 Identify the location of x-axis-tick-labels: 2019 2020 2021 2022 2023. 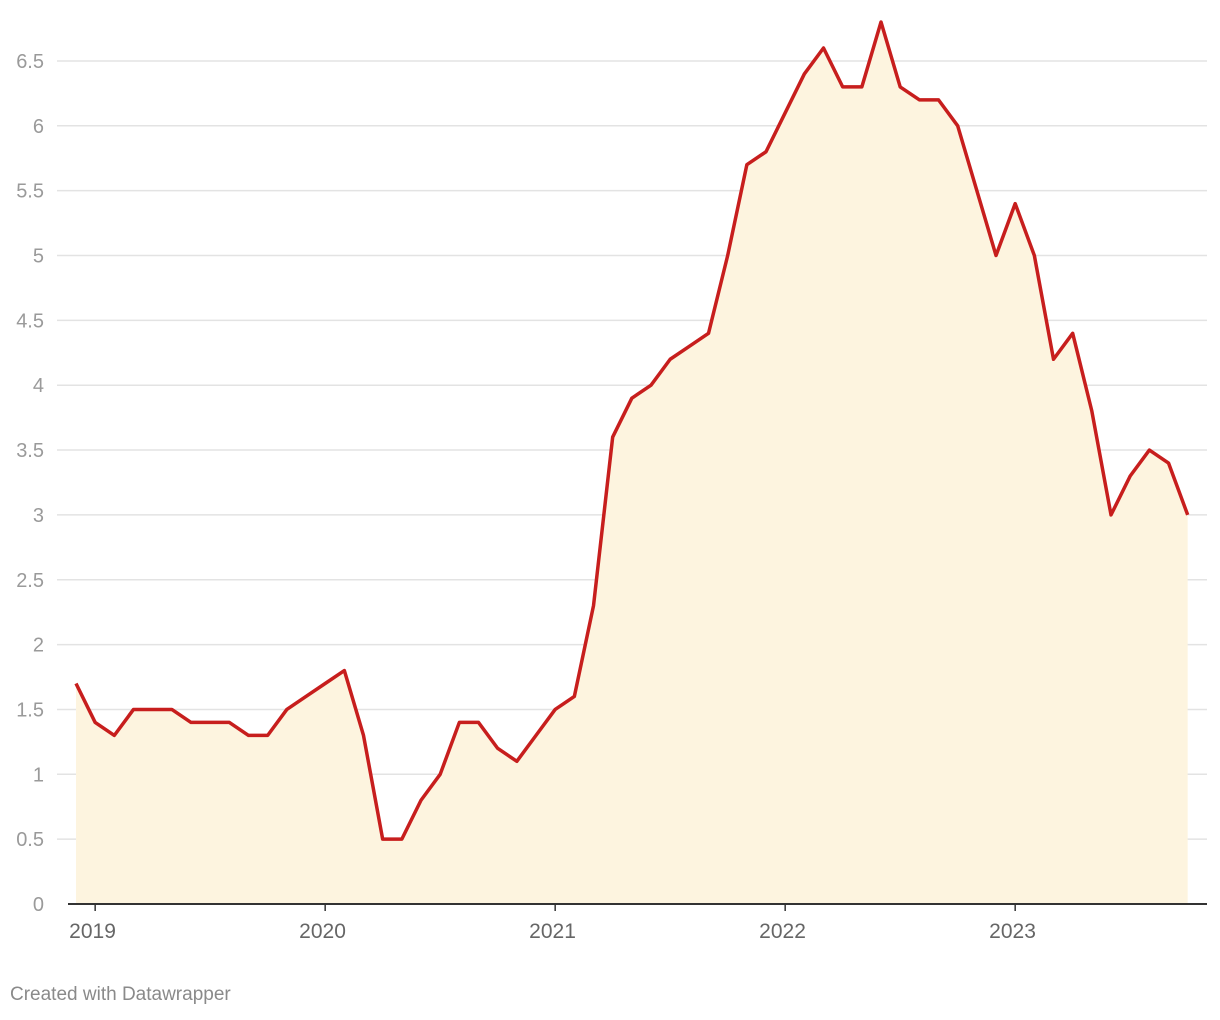
(552, 923).